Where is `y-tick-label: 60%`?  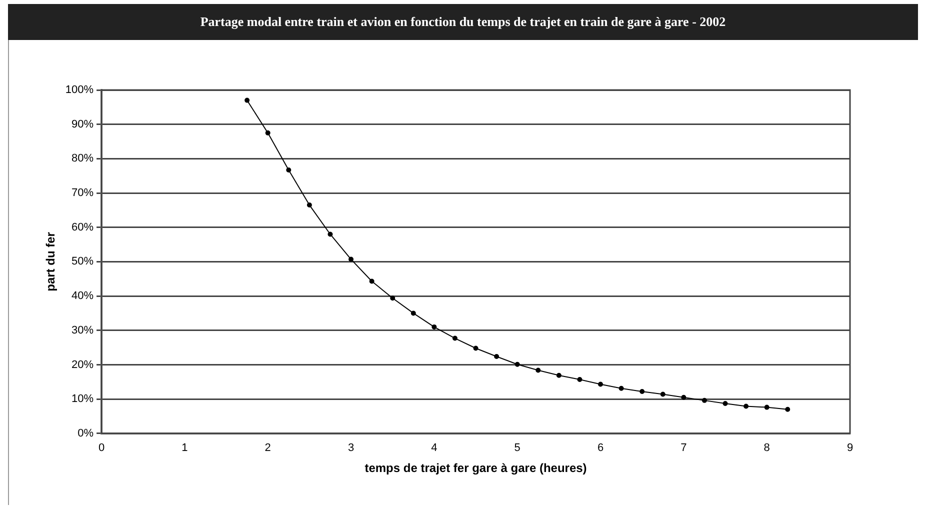 y-tick-label: 60% is located at coordinates (83, 227).